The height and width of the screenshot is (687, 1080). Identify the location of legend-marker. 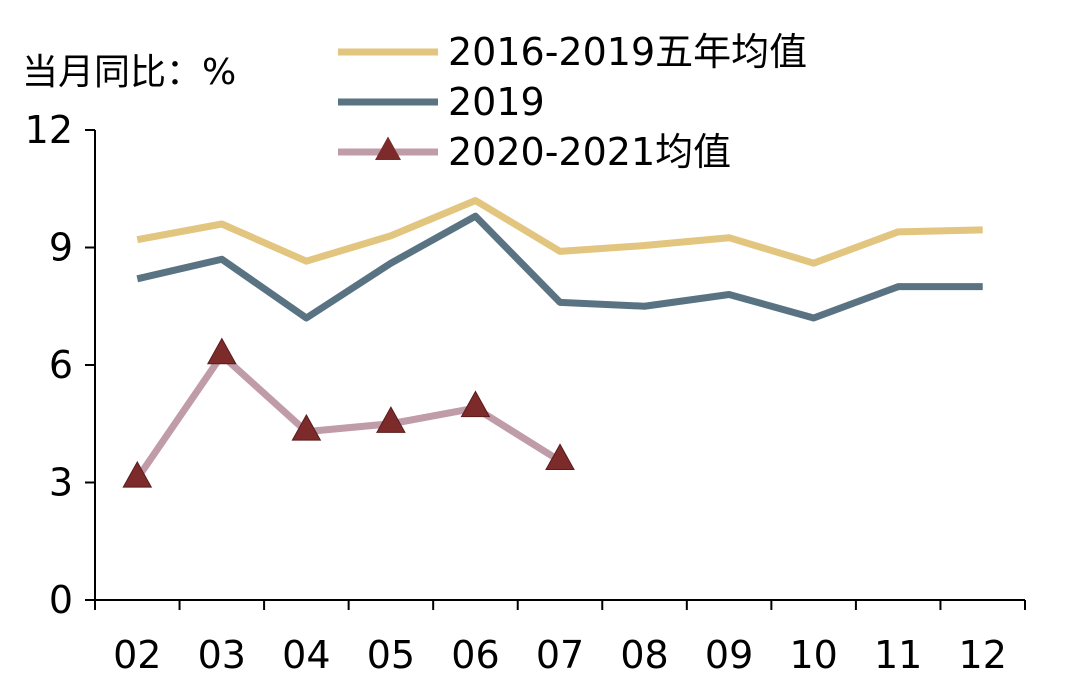
(388, 148).